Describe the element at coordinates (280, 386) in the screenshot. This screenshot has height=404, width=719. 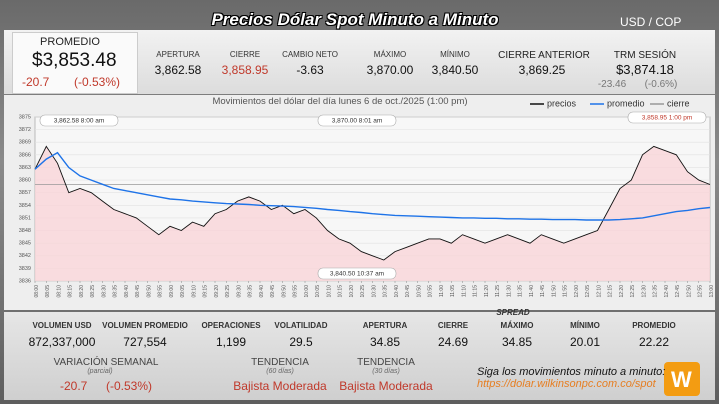
I see `tendencia-value: Bajista Moderada` at that location.